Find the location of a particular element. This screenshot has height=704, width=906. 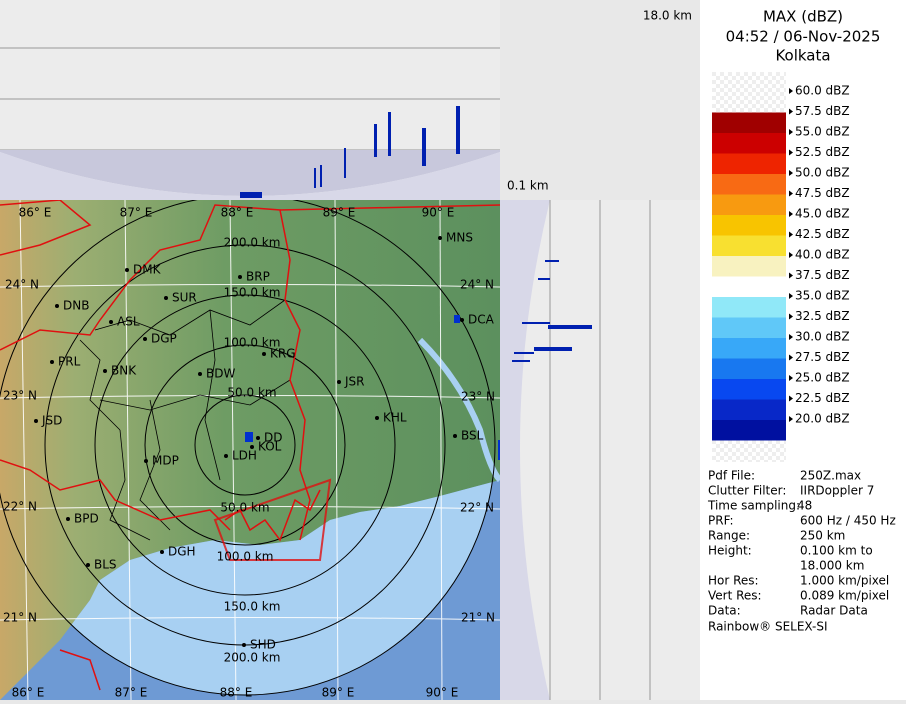

station-label: BLS is located at coordinates (105, 565).